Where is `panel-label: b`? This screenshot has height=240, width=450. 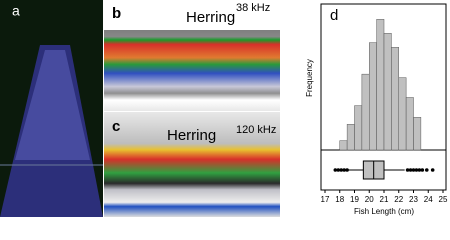
panel-label: b is located at coordinates (116, 13).